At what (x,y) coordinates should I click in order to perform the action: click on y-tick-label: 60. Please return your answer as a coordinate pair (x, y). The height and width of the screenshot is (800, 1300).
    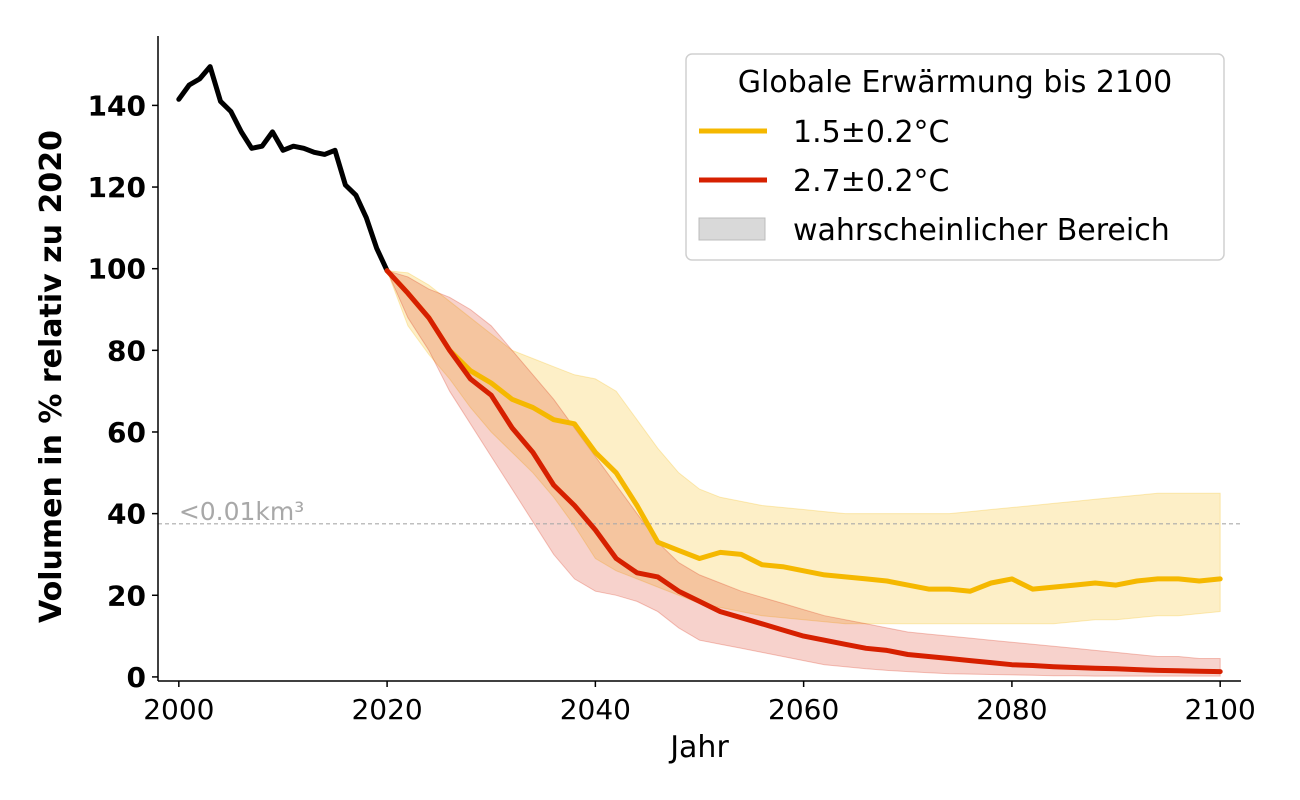
    Looking at the image, I should click on (126, 432).